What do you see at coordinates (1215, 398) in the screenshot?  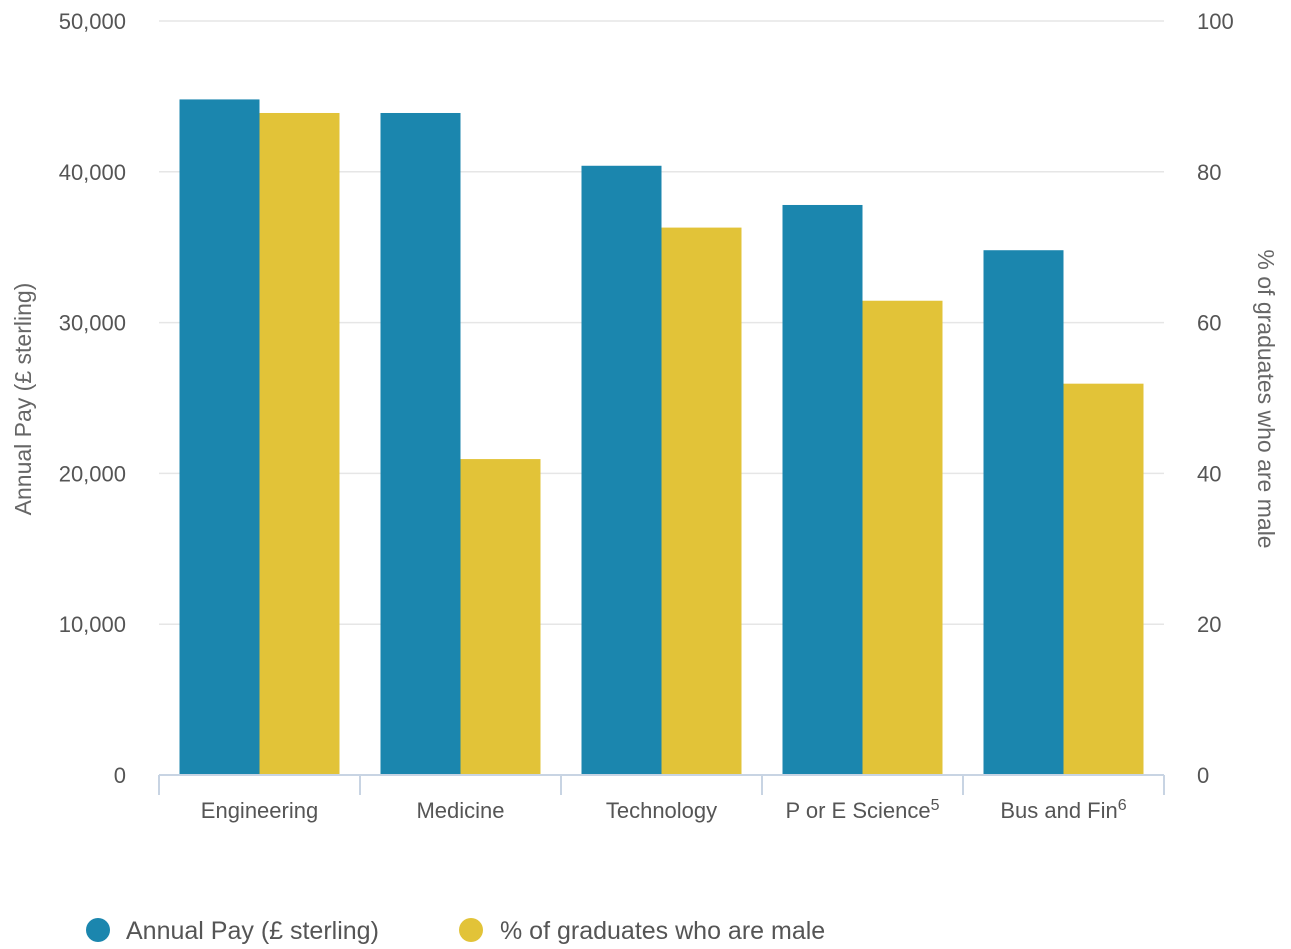 I see `right-y-axis: 0 20 40 60 80 100` at bounding box center [1215, 398].